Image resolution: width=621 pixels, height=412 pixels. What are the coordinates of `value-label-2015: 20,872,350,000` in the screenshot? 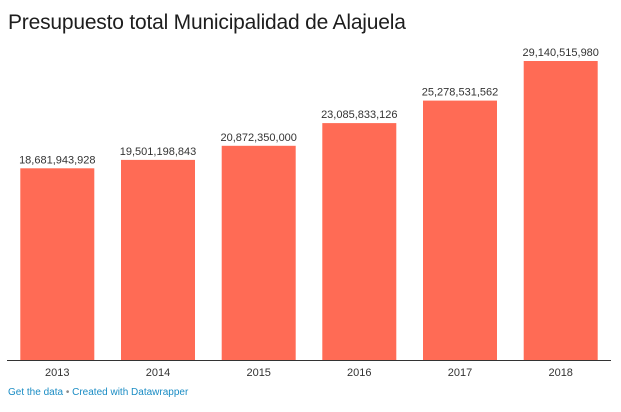 It's located at (258, 138).